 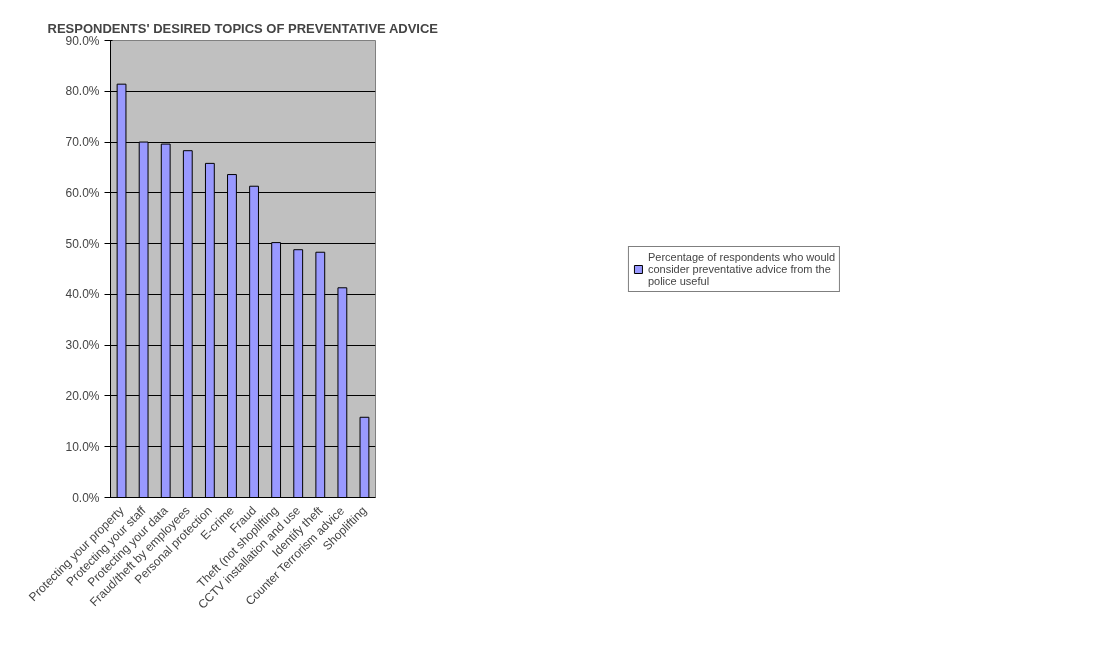 I want to click on y-tick-label: 60.0%, so click(x=82, y=192).